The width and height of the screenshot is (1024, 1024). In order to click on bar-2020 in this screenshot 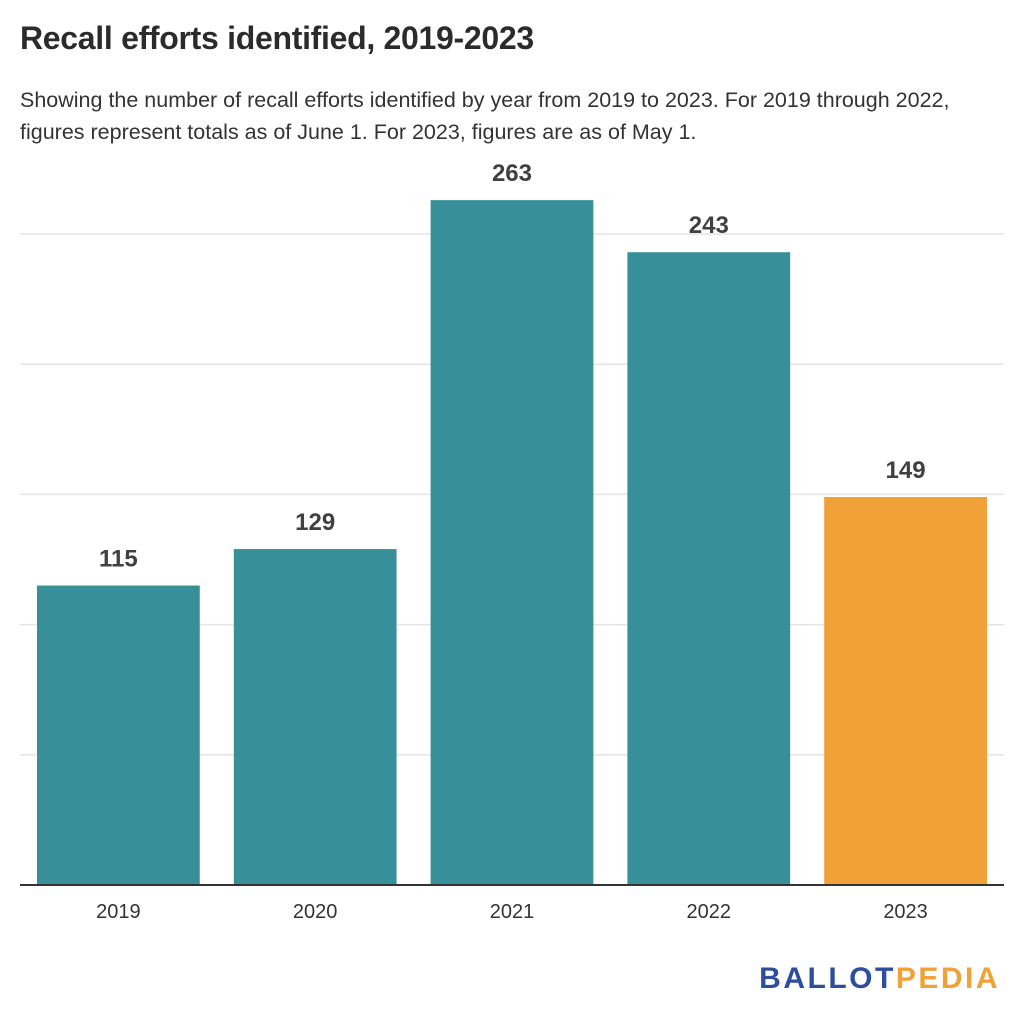, I will do `click(315, 717)`.